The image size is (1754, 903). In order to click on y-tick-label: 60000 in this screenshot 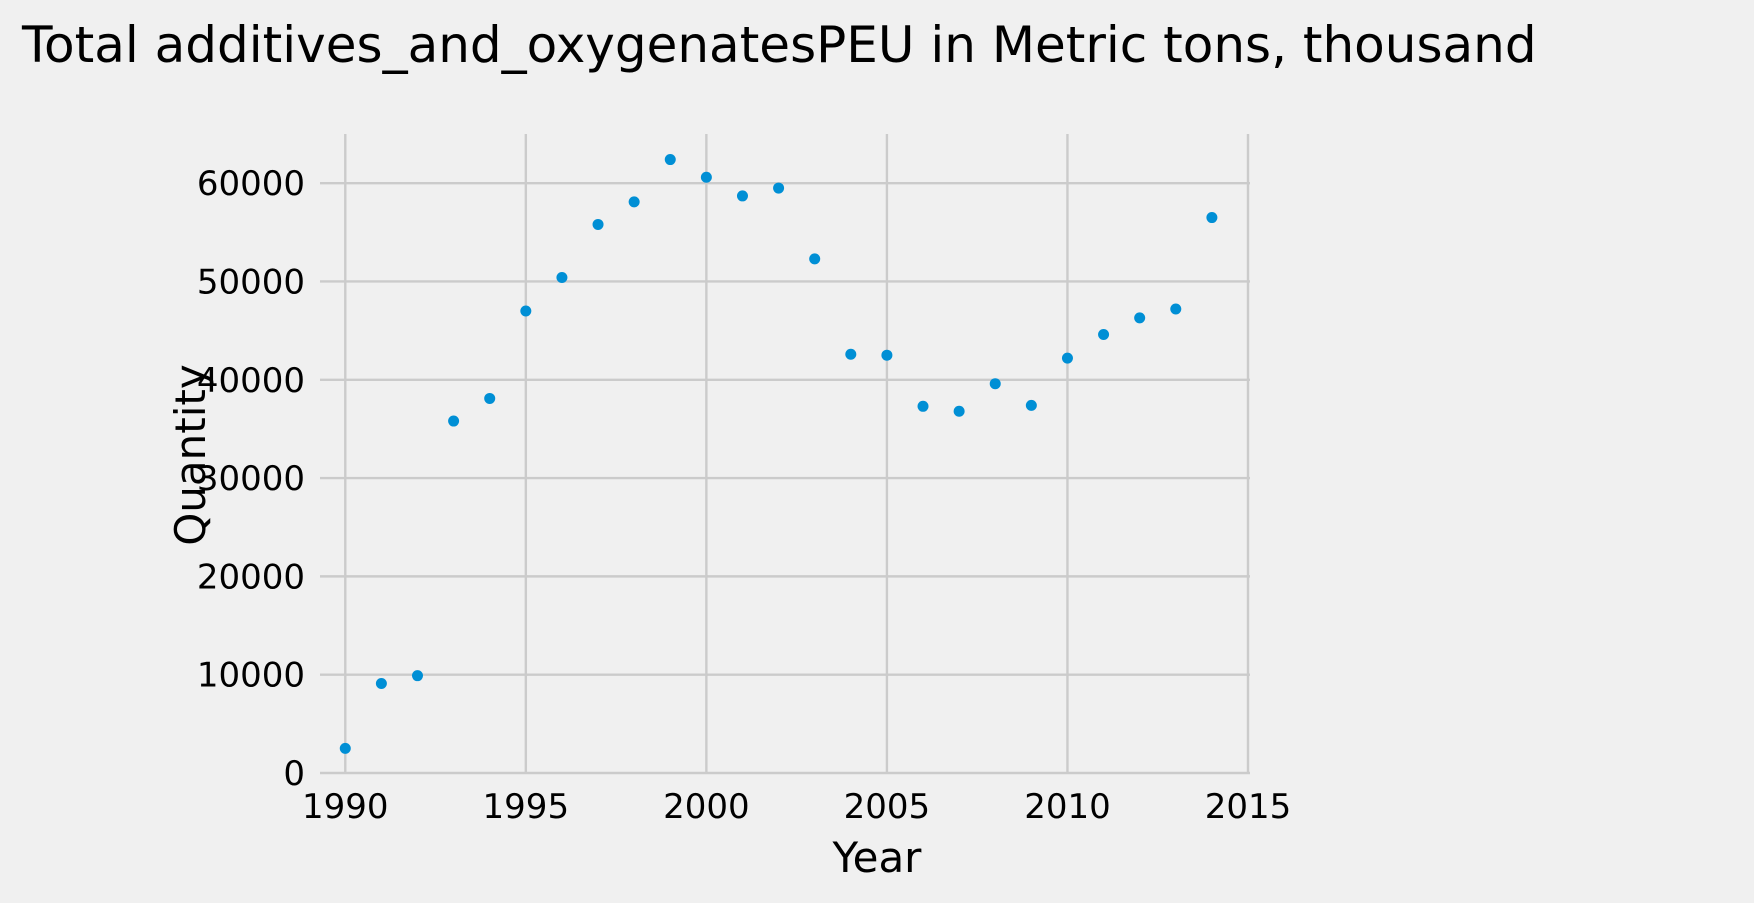, I will do `click(251, 184)`.